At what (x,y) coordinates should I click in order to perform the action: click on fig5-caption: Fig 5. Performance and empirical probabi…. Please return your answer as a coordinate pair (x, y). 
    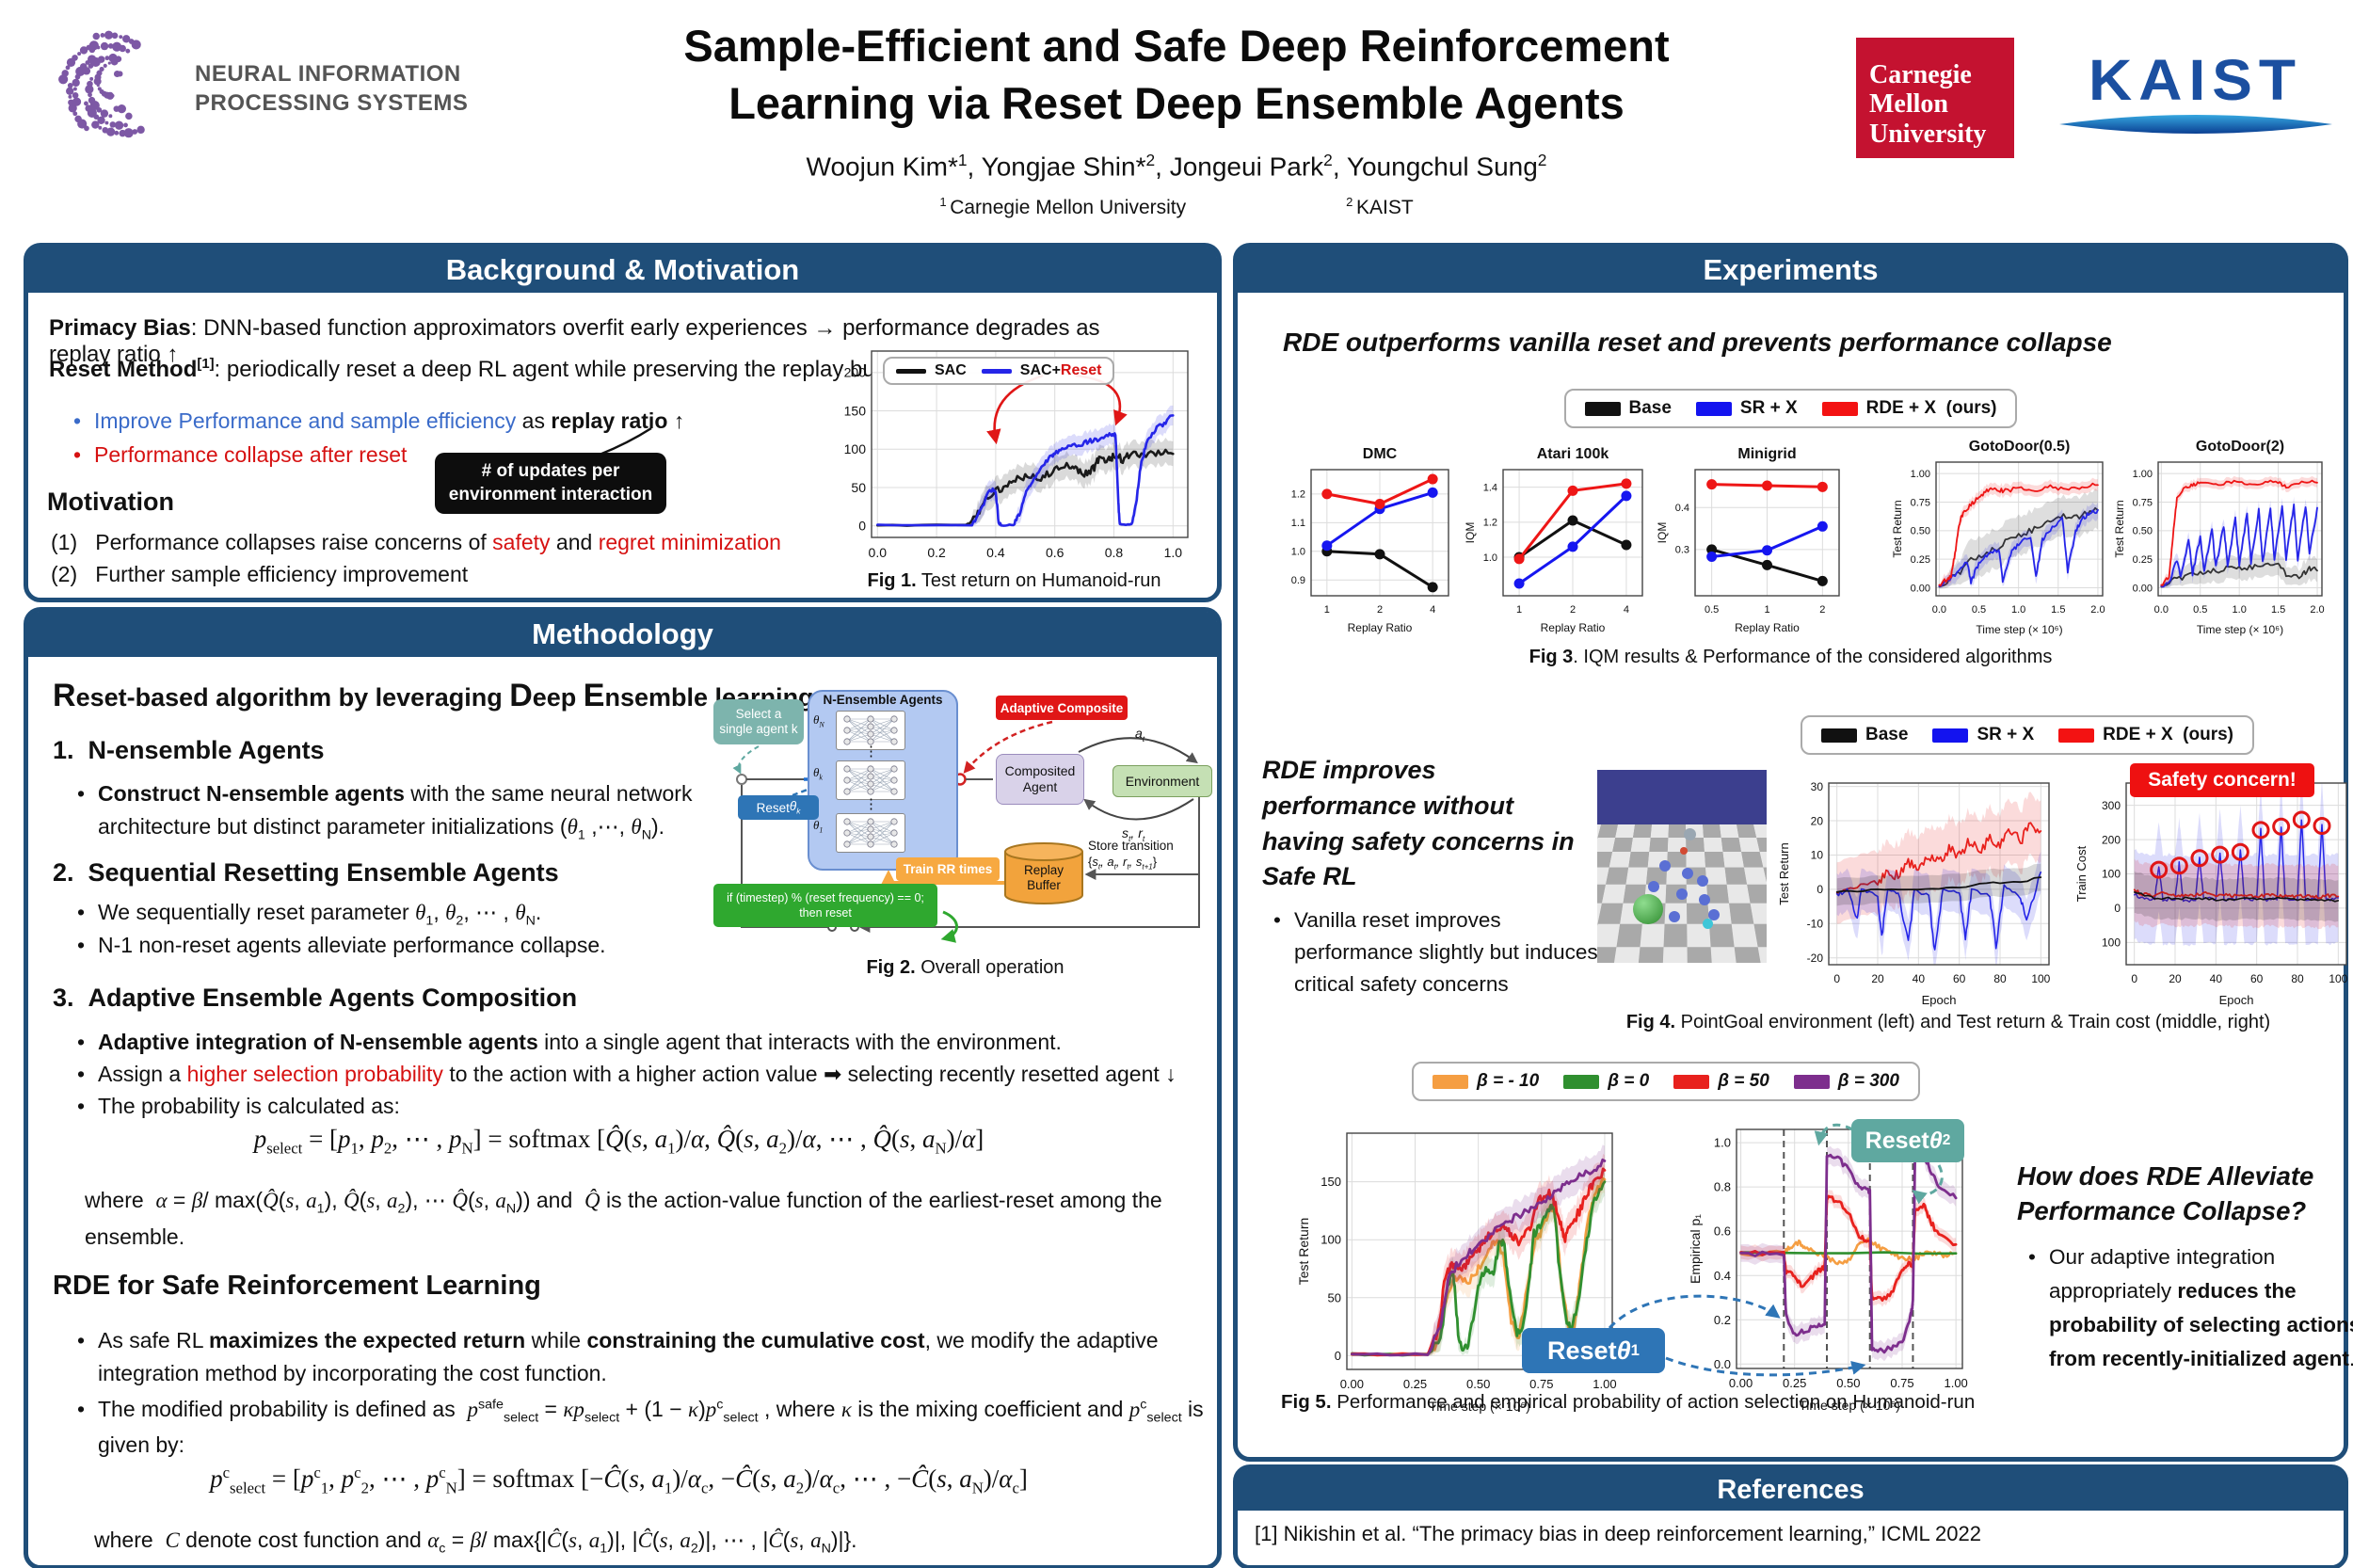
    Looking at the image, I should click on (1628, 1402).